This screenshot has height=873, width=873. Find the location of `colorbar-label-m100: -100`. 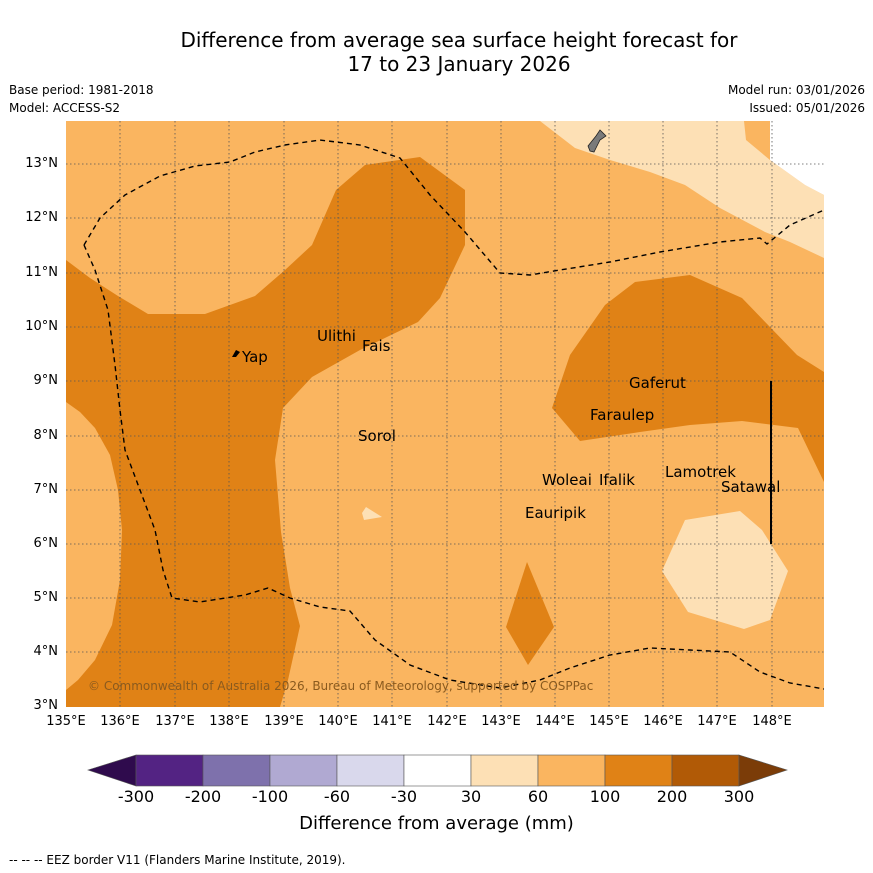

colorbar-label-m100: -100 is located at coordinates (270, 796).